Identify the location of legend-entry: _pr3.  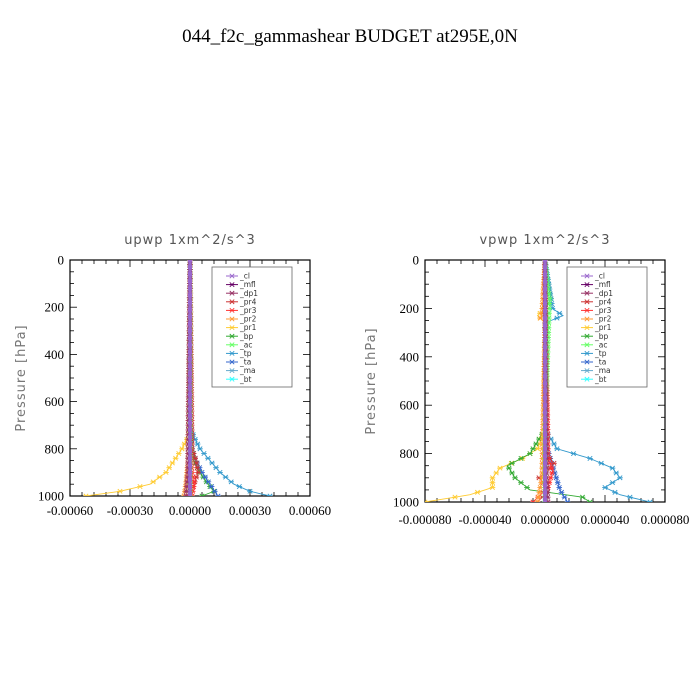
(248, 310).